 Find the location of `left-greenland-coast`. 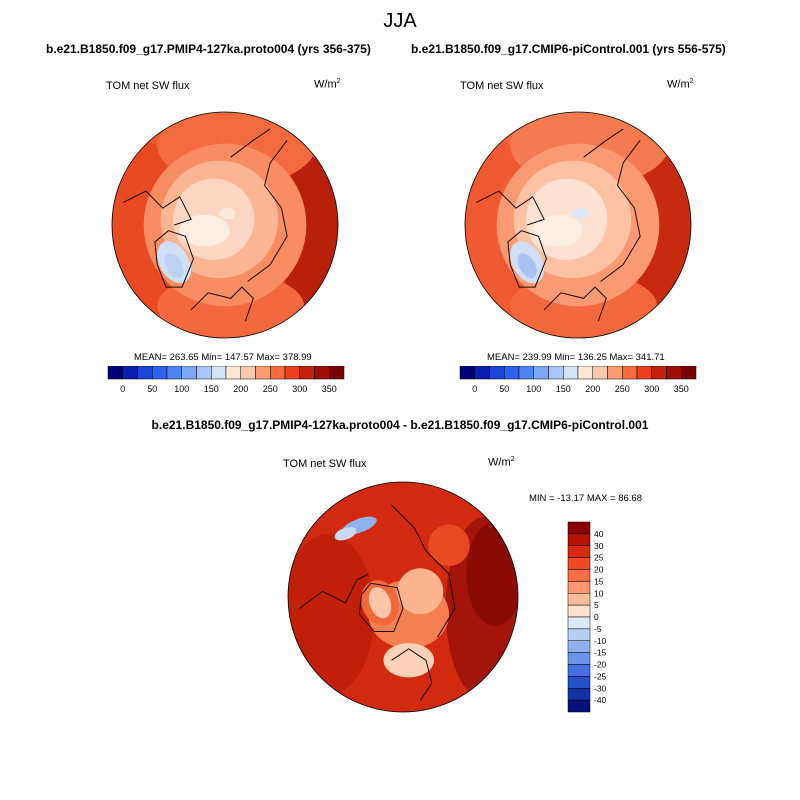

left-greenland-coast is located at coordinates (174, 259).